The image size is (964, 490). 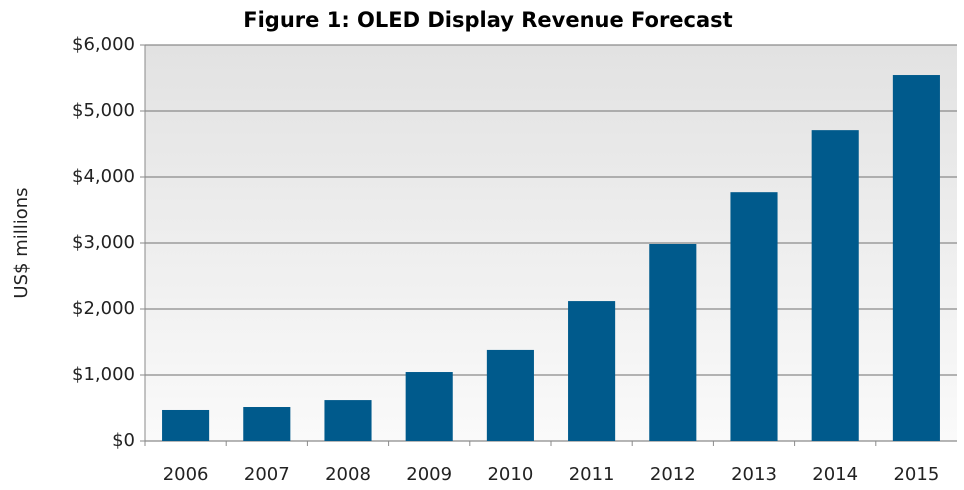 What do you see at coordinates (916, 474) in the screenshot?
I see `x-tick-label: 2015` at bounding box center [916, 474].